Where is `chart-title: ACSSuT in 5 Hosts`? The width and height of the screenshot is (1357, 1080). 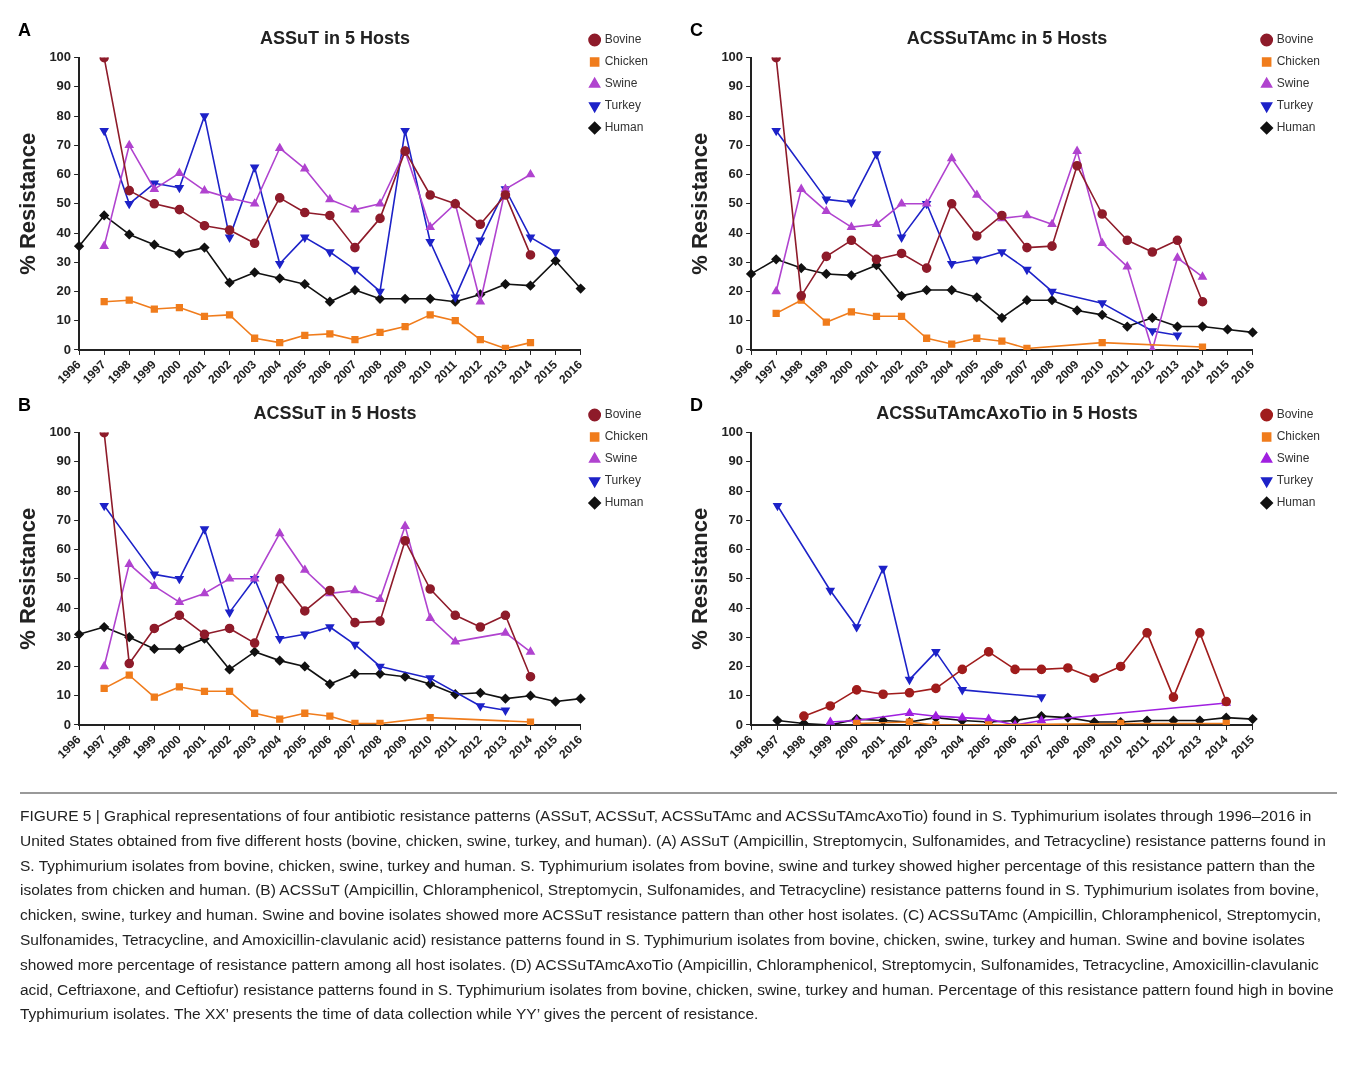 chart-title: ACSSuT in 5 Hosts is located at coordinates (335, 412).